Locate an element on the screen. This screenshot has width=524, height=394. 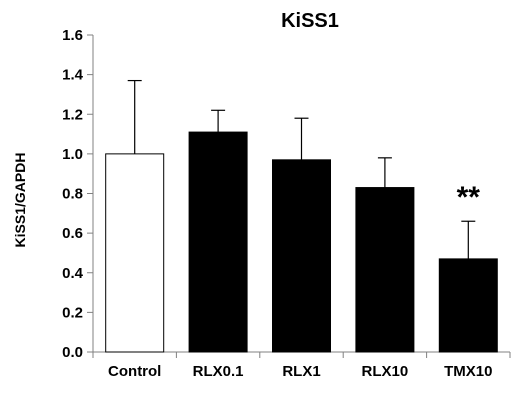
y-tick-label: 0.2 is located at coordinates (72, 312).